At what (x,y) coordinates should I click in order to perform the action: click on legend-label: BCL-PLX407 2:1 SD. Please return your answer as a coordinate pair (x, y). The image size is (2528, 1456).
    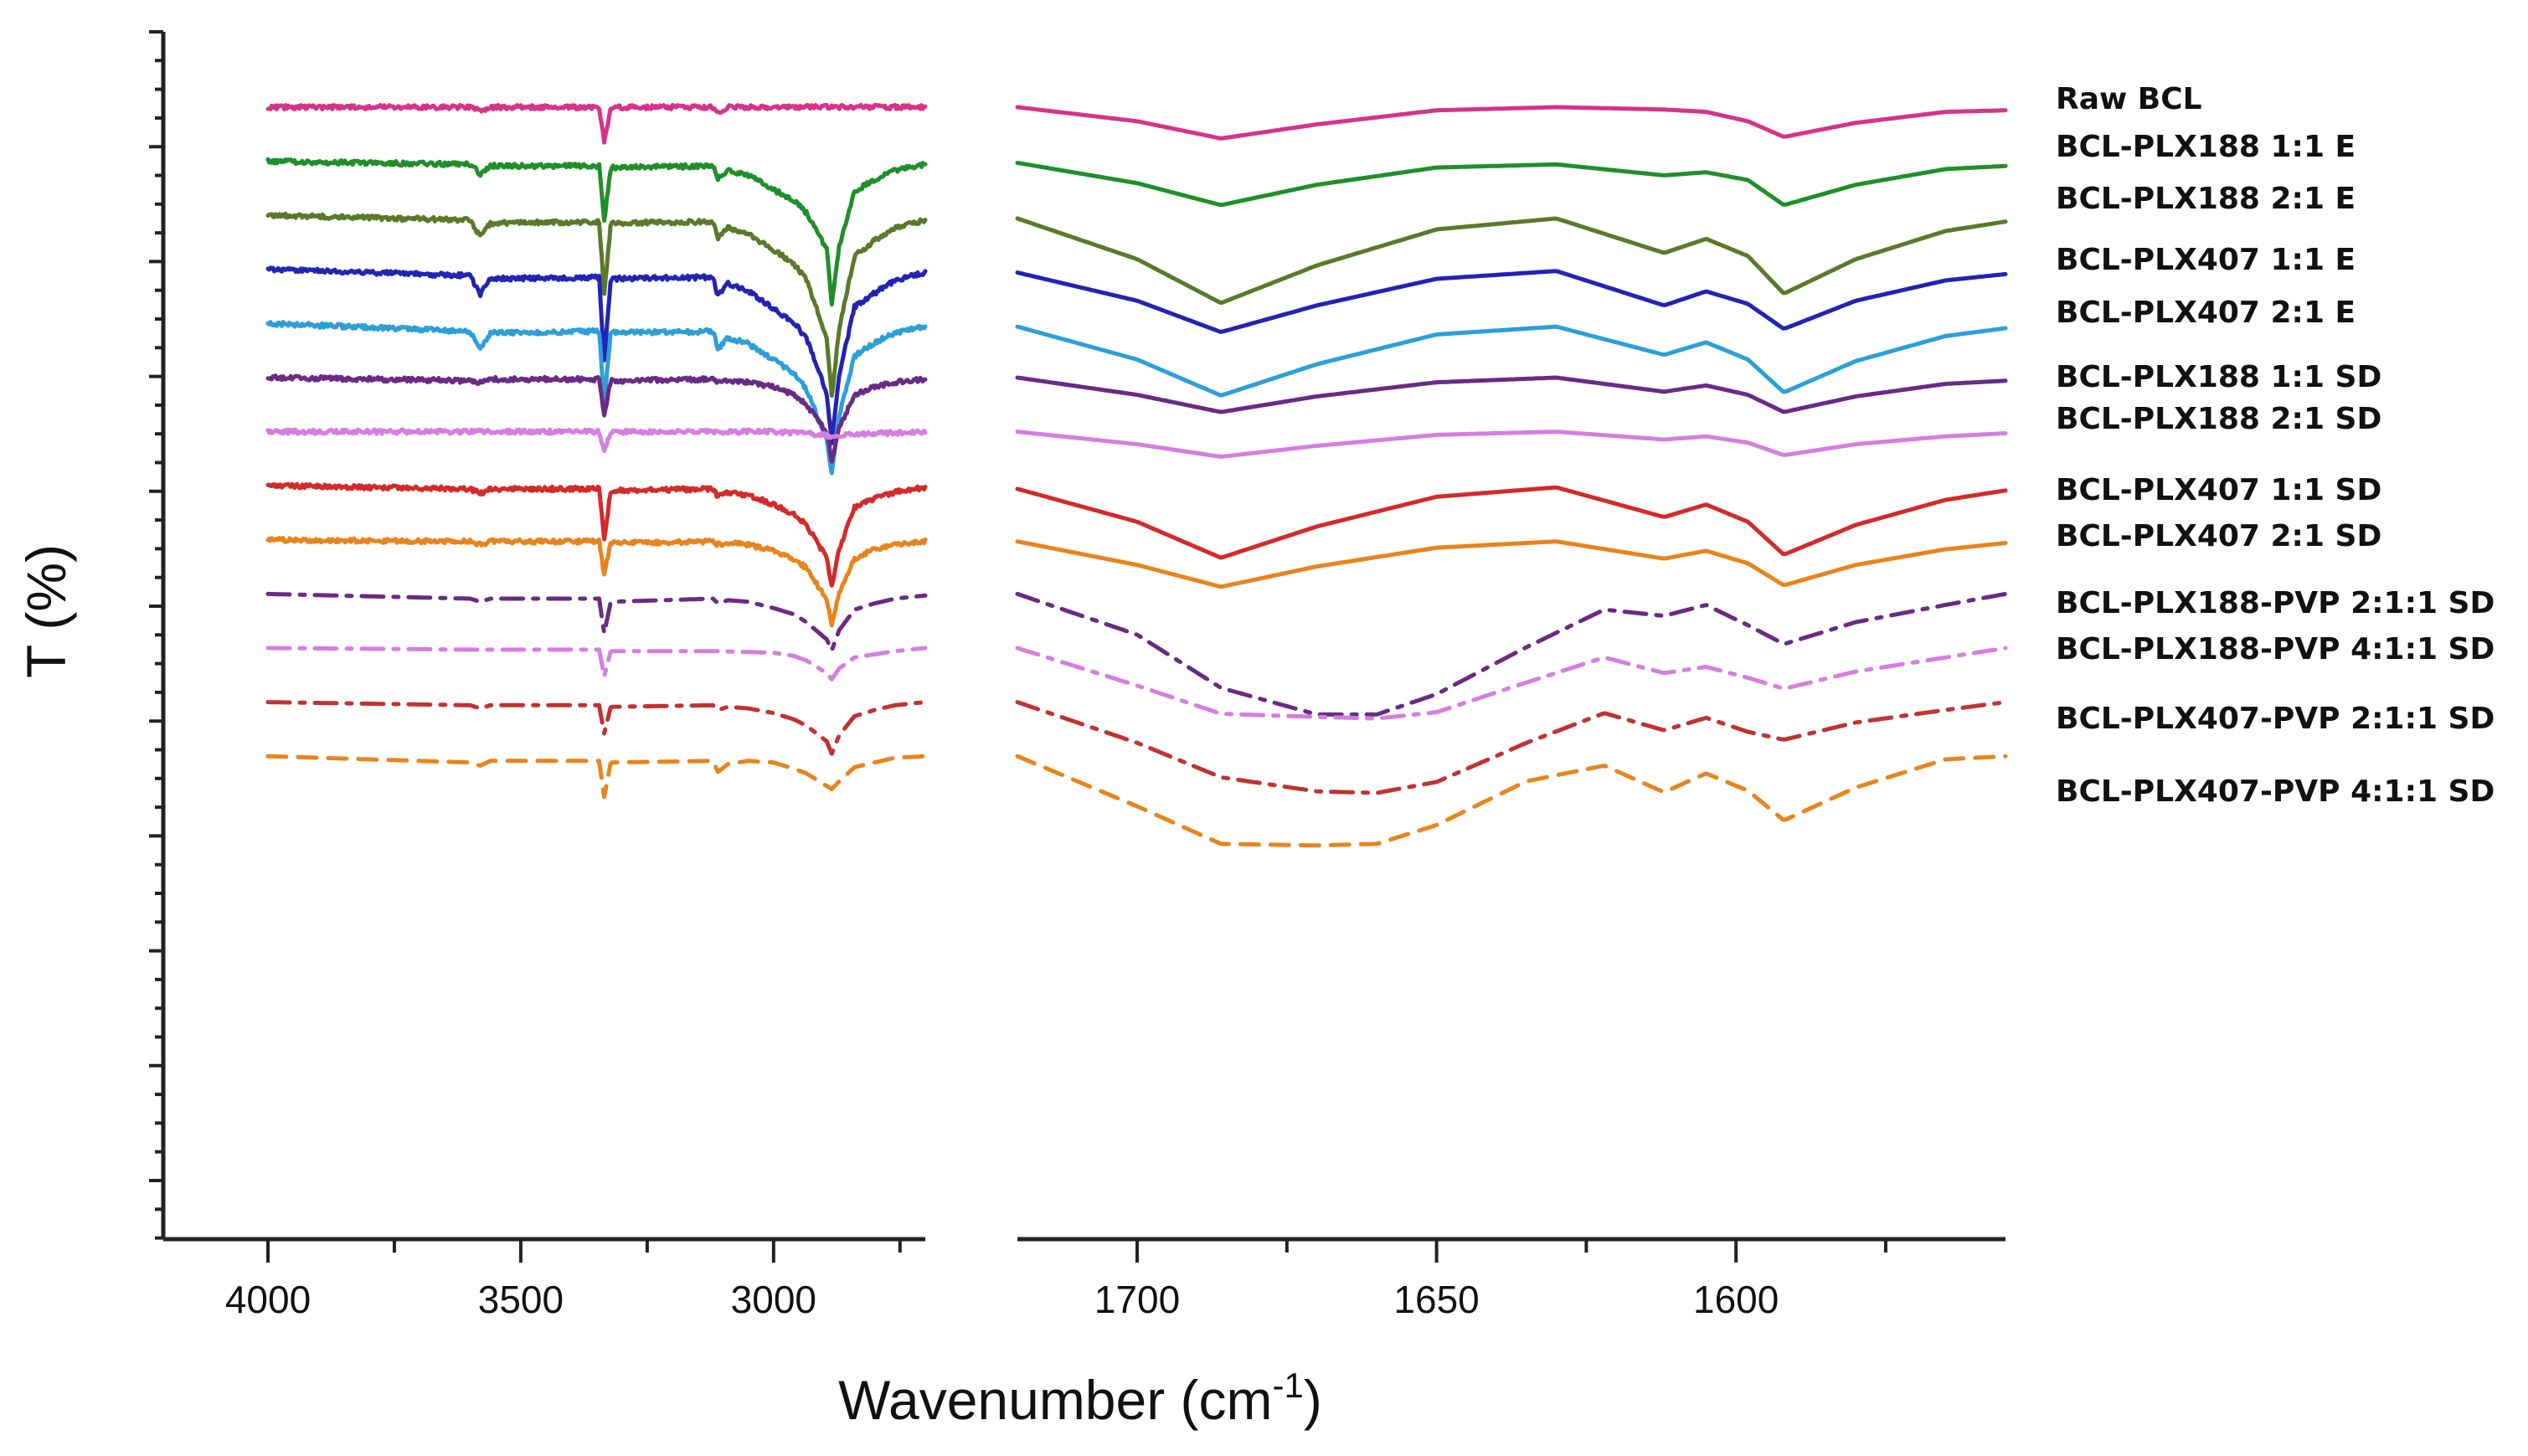
    Looking at the image, I should click on (2218, 536).